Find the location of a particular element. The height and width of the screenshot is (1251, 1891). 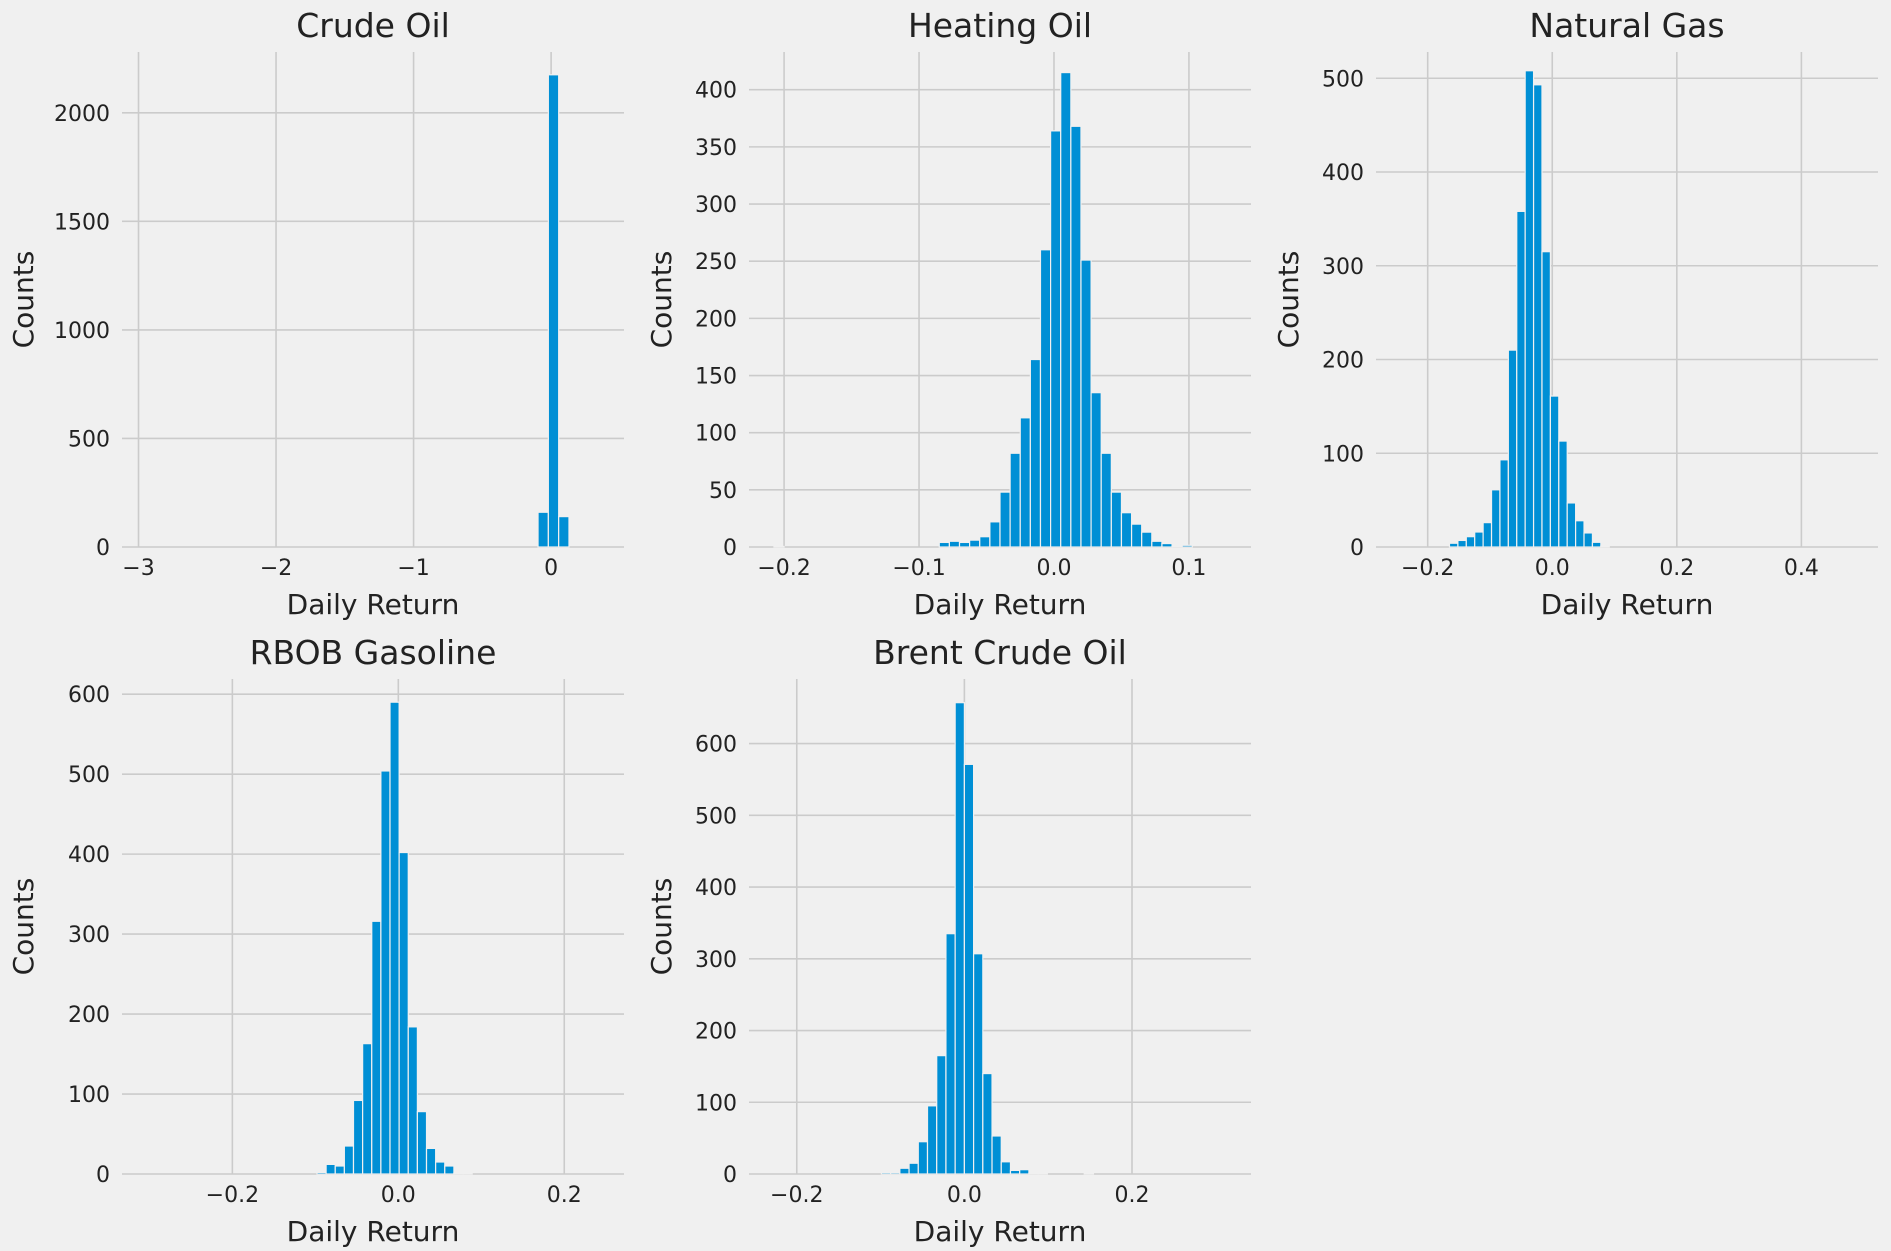

chart-5-y-tick-label: 400 is located at coordinates (716, 888).